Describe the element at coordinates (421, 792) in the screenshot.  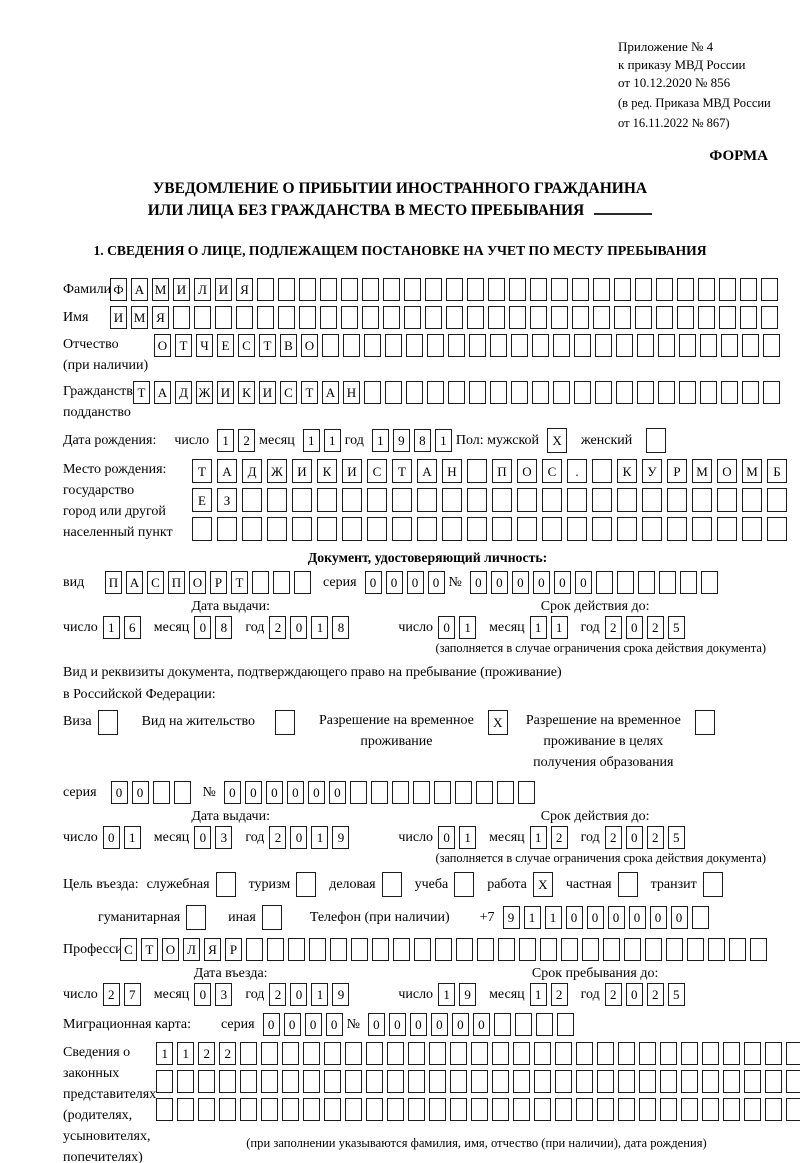
I see `permit-number-cell` at that location.